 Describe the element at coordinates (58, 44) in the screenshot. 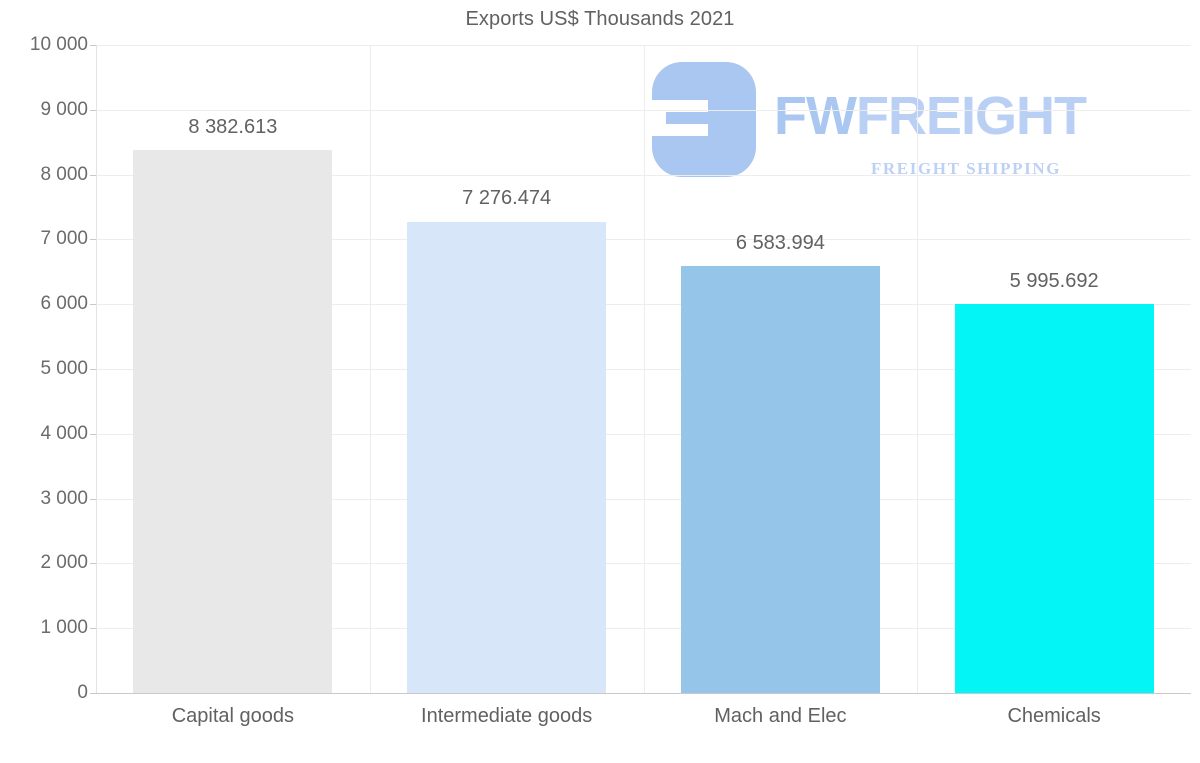

I see `y-axis-label: 10 000` at that location.